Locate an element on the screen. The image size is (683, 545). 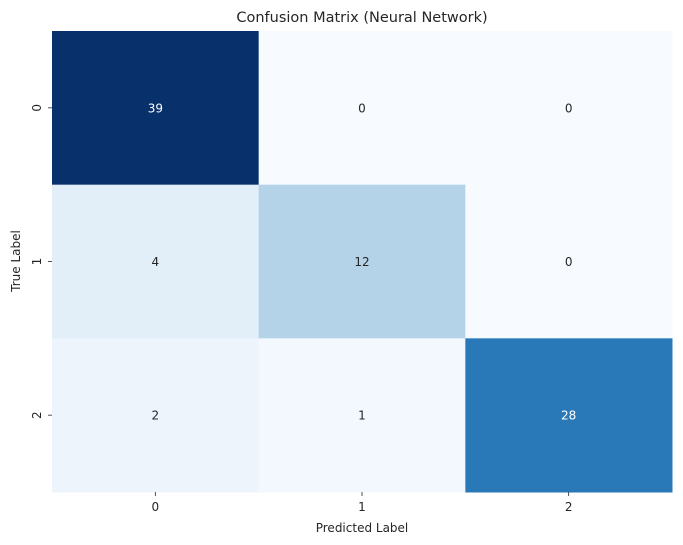
cell-value-label-0-0: 39 is located at coordinates (155, 108).